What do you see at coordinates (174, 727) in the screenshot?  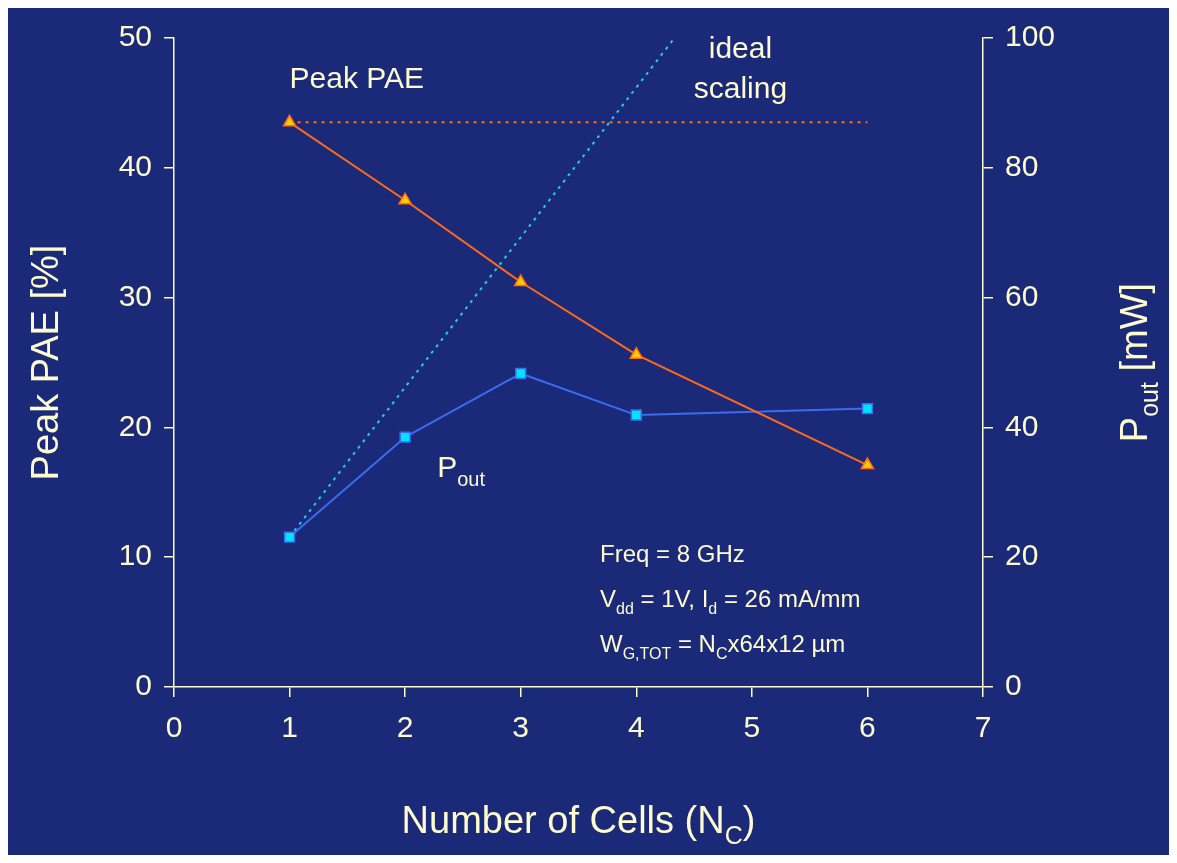 I see `x-tick-label: 0` at bounding box center [174, 727].